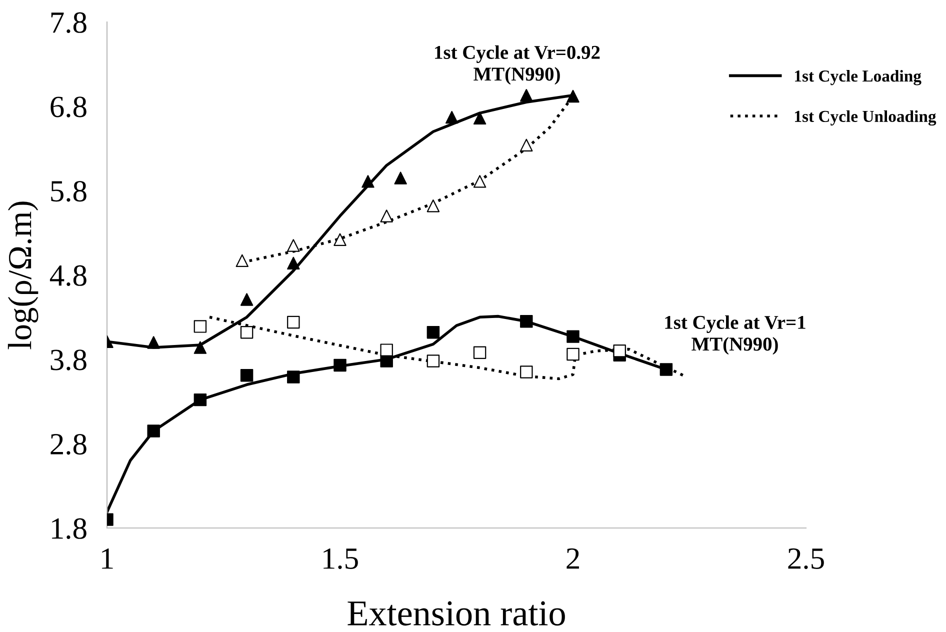  I want to click on annotation: 1st Cycle at Vr=0.92 MT(N990), so click(517, 65).